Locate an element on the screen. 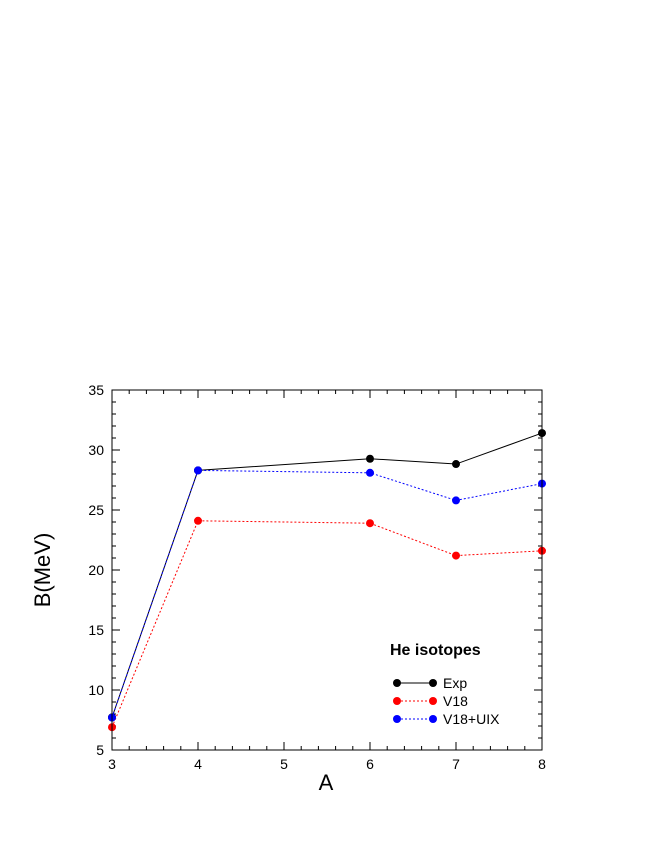 The height and width of the screenshot is (846, 654). x-tick-label: 3 is located at coordinates (112, 764).